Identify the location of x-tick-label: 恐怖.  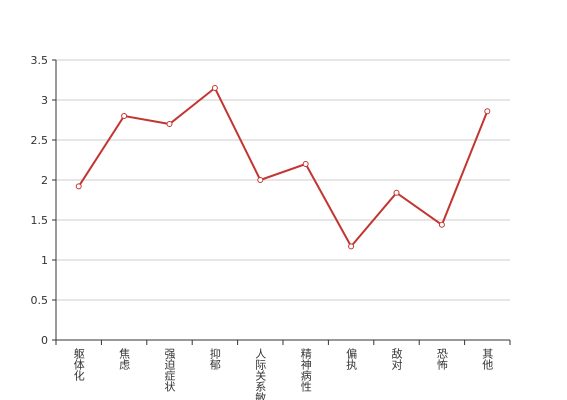
(441, 359).